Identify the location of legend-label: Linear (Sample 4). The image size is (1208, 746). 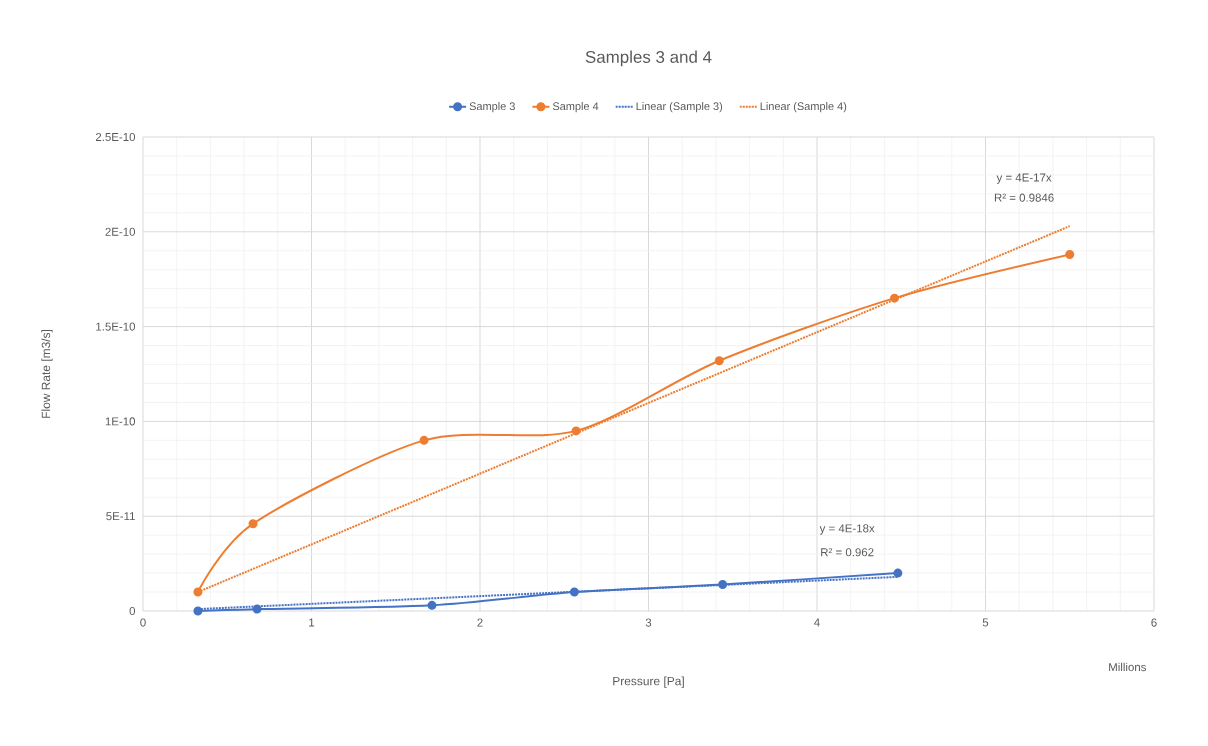
(803, 107).